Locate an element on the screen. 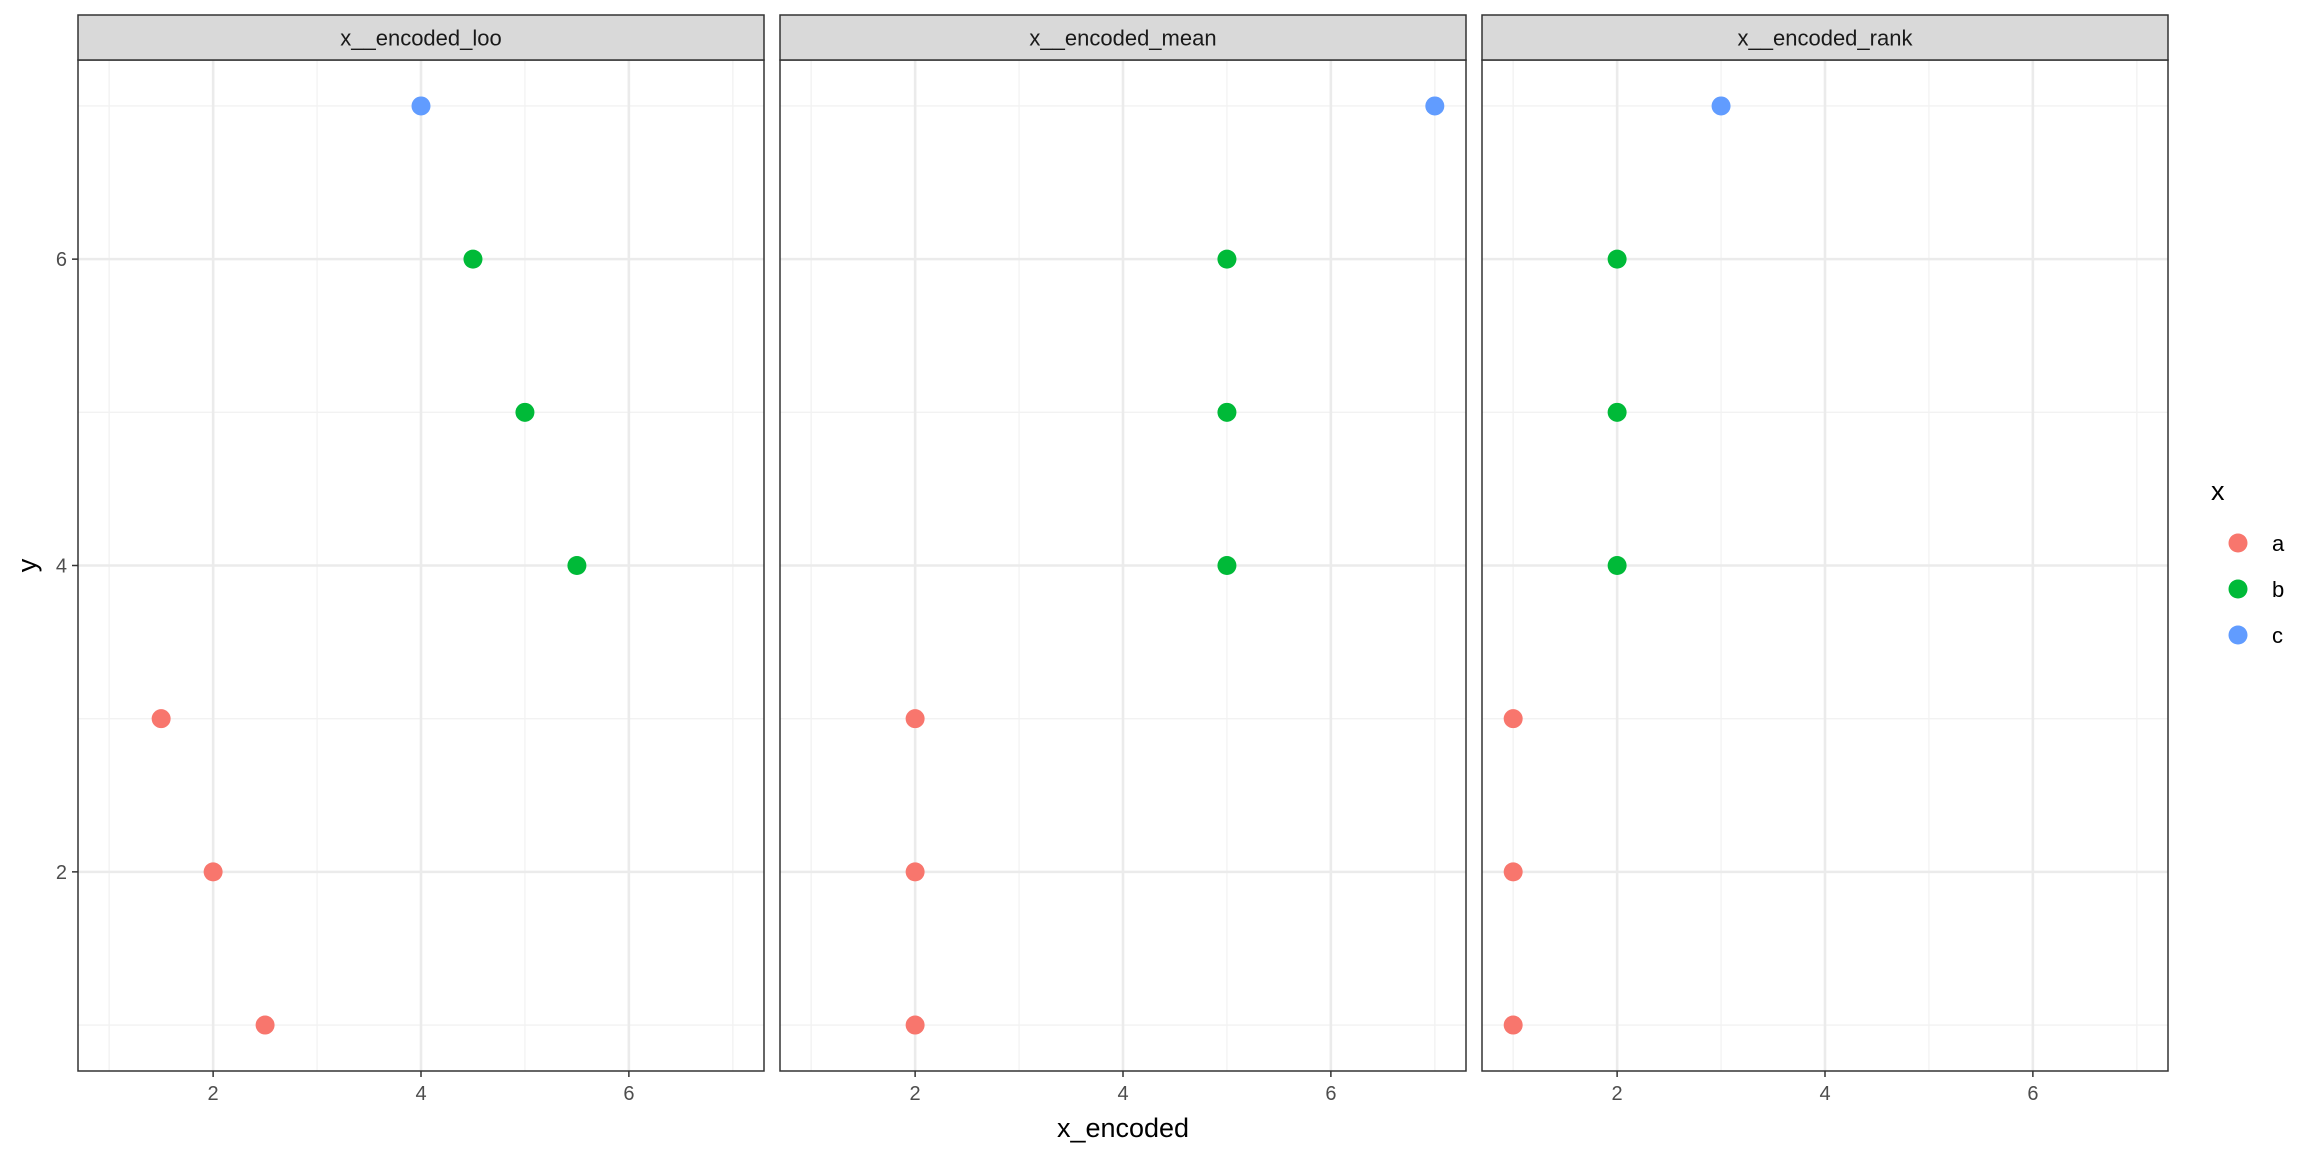 This screenshot has width=2304, height=1152. strip-label: x__encoded_loo is located at coordinates (420, 38).